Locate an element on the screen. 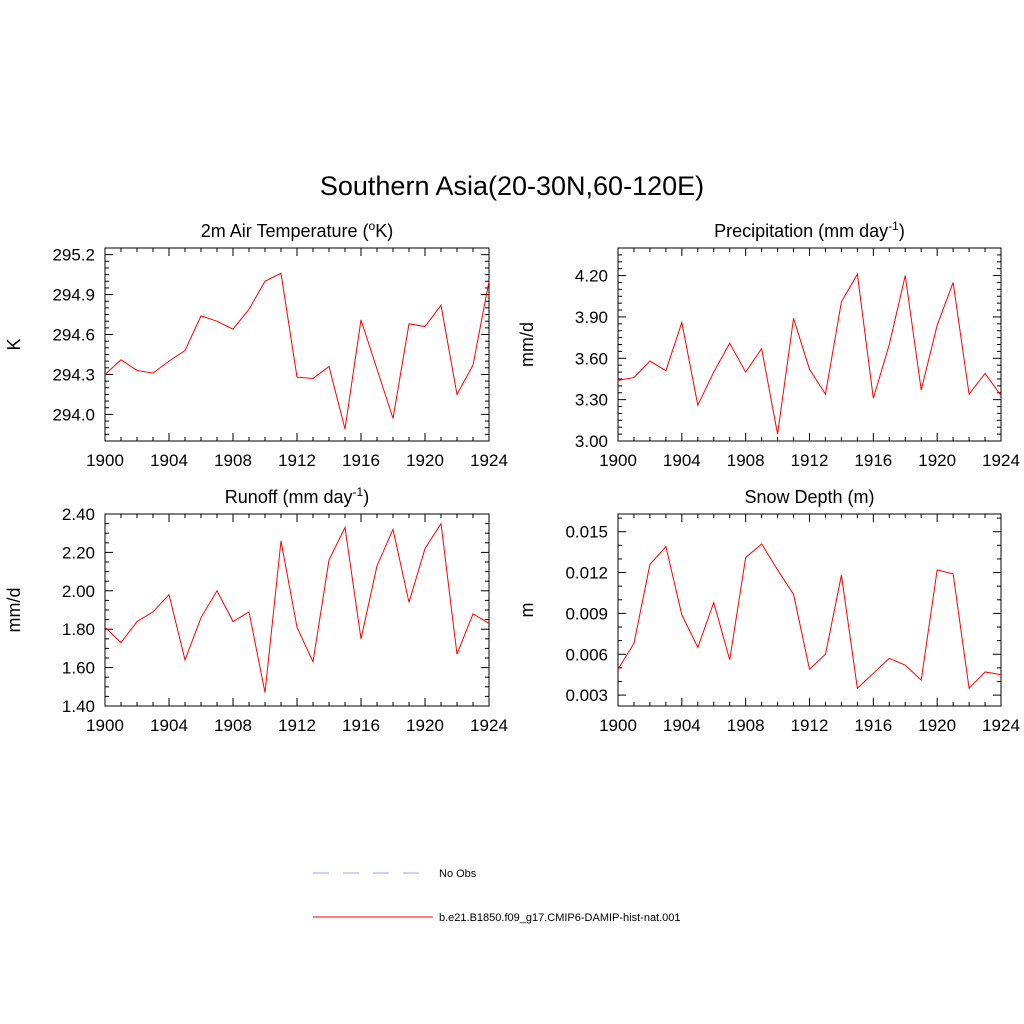 This screenshot has width=1024, height=1024. snow-depth-x-tick-label: 1924 is located at coordinates (1001, 725).